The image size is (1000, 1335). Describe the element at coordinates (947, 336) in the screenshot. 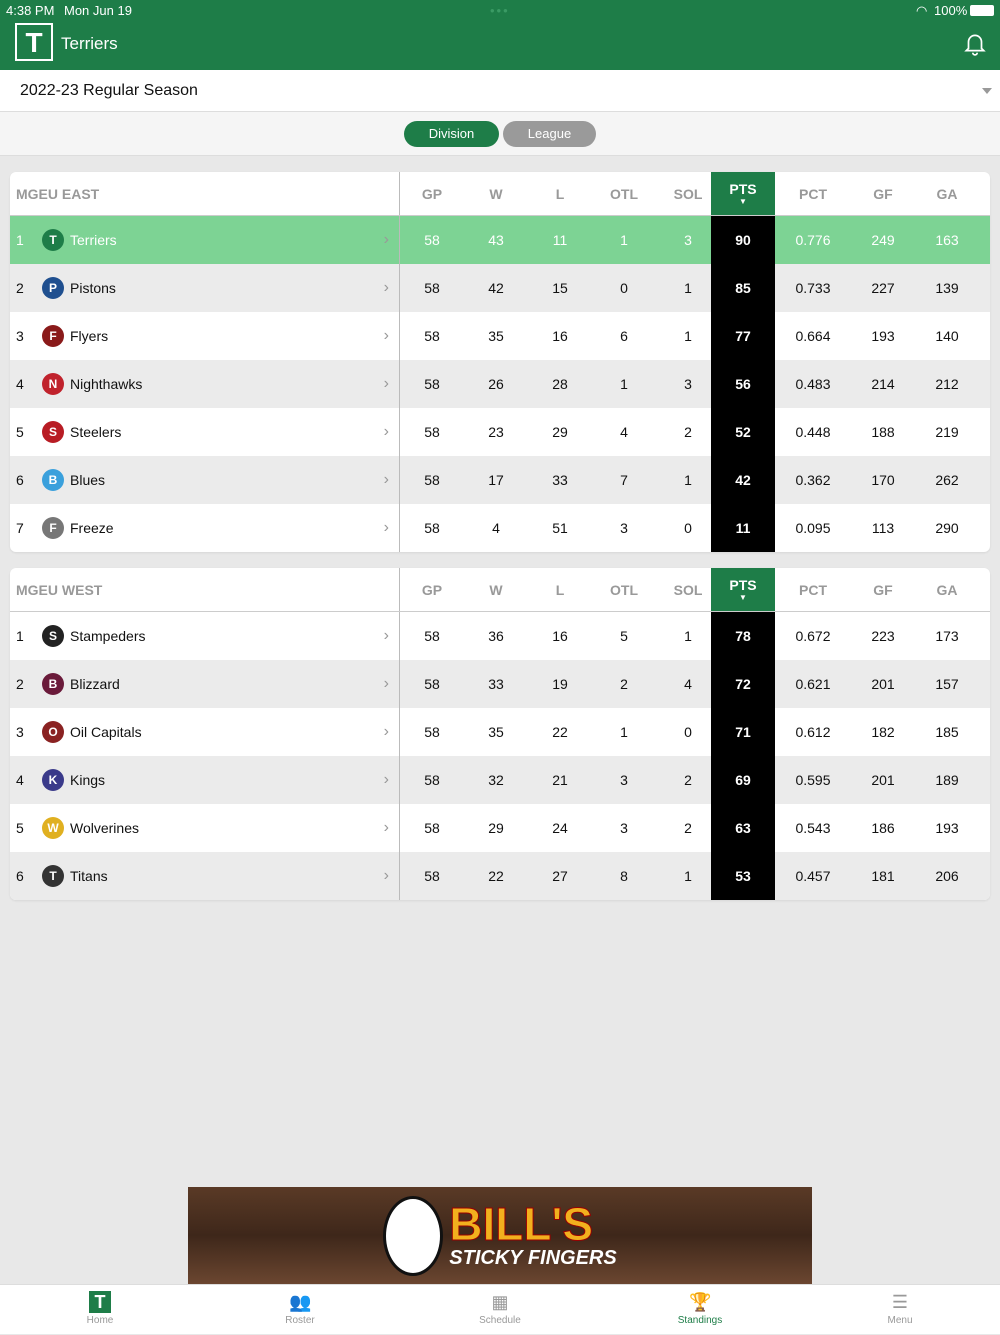

I see `stat-ga: 140` at that location.